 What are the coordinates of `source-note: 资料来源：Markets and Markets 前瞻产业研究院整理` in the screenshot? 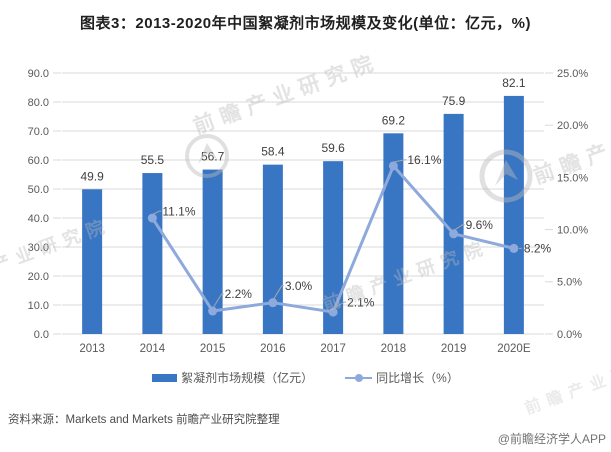 It's located at (144, 419).